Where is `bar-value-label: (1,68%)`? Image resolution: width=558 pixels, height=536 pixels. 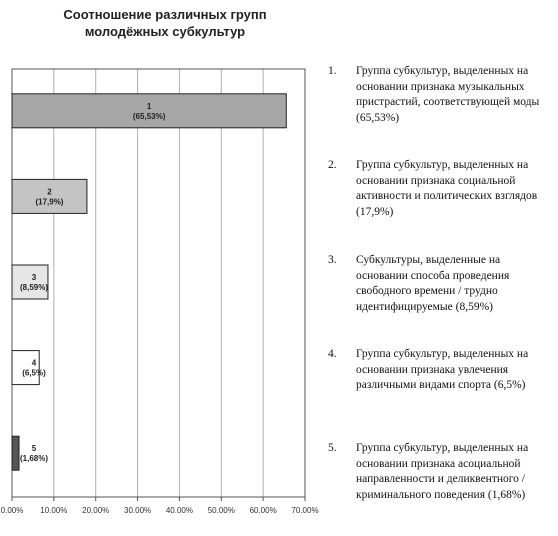 bar-value-label: (1,68%) is located at coordinates (34, 458).